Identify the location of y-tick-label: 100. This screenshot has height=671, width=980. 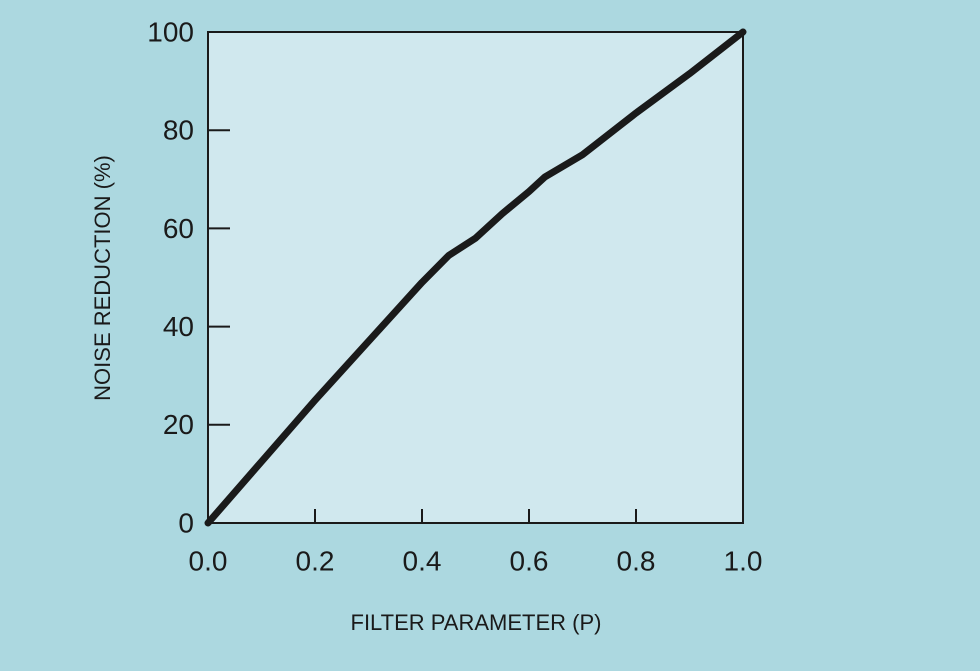
(170, 31).